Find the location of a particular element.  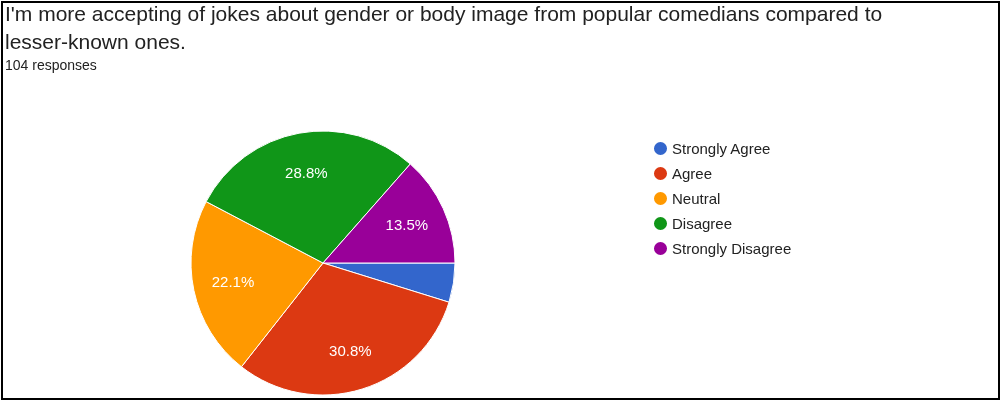

data-label: 22.1% is located at coordinates (233, 282).